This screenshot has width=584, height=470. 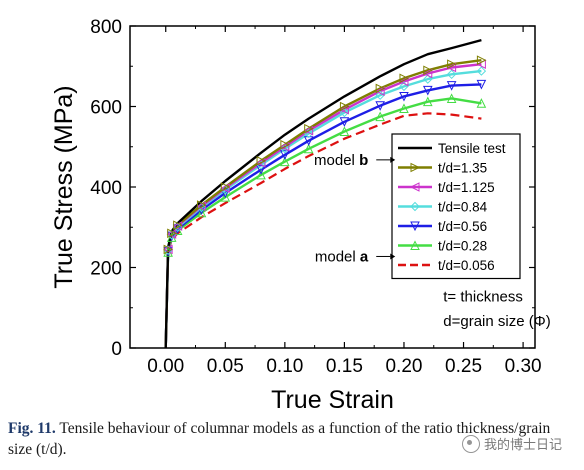 What do you see at coordinates (165, 366) in the screenshot?
I see `x-tick-label: 0.00` at bounding box center [165, 366].